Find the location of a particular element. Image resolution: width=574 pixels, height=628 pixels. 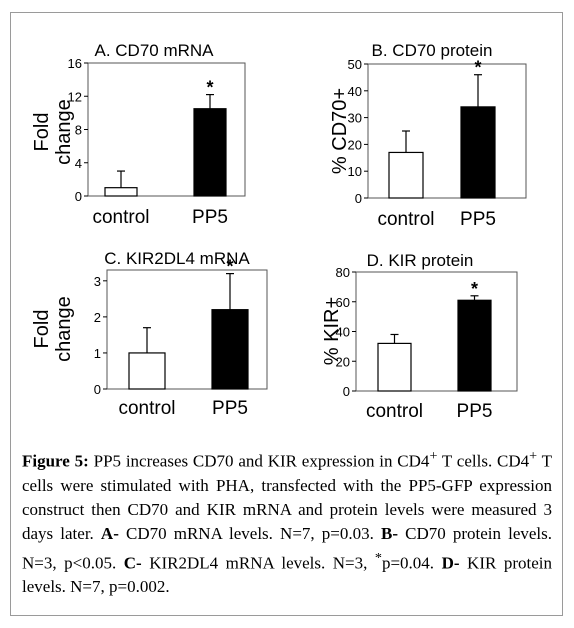

caption-text: CD70 protein levels. N=3, p<0.05. is located at coordinates (287, 548).